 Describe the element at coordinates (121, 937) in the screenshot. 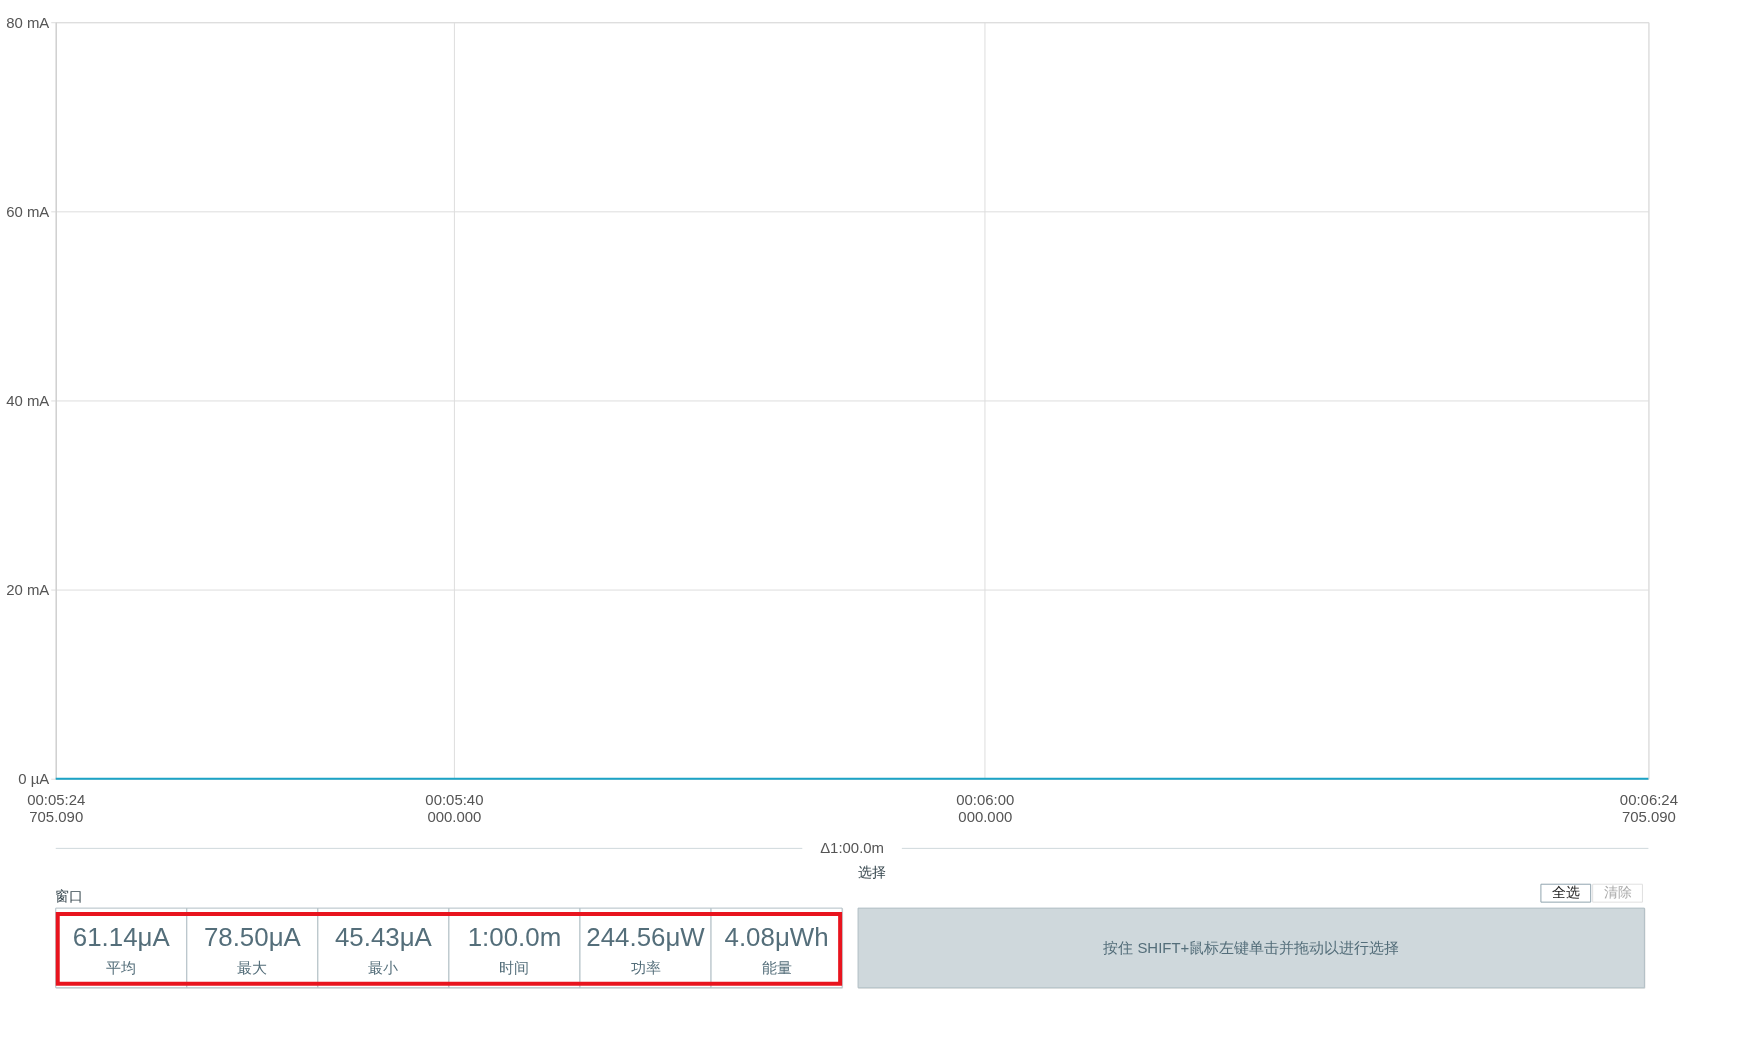

I see `text: 61.14μA` at that location.